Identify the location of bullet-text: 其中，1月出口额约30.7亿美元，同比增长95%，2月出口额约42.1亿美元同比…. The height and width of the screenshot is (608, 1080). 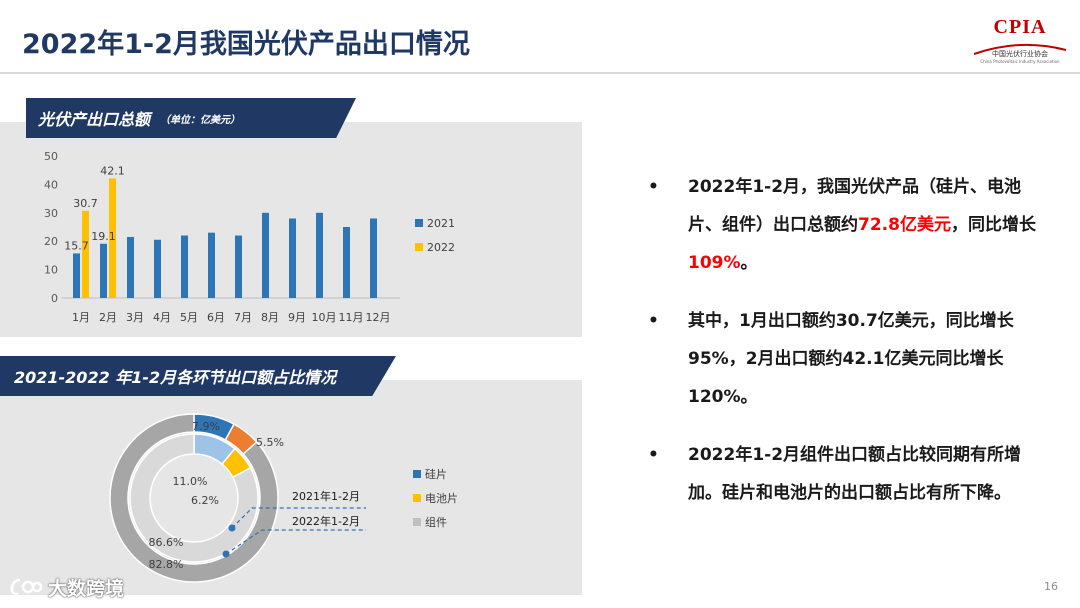
(851, 359).